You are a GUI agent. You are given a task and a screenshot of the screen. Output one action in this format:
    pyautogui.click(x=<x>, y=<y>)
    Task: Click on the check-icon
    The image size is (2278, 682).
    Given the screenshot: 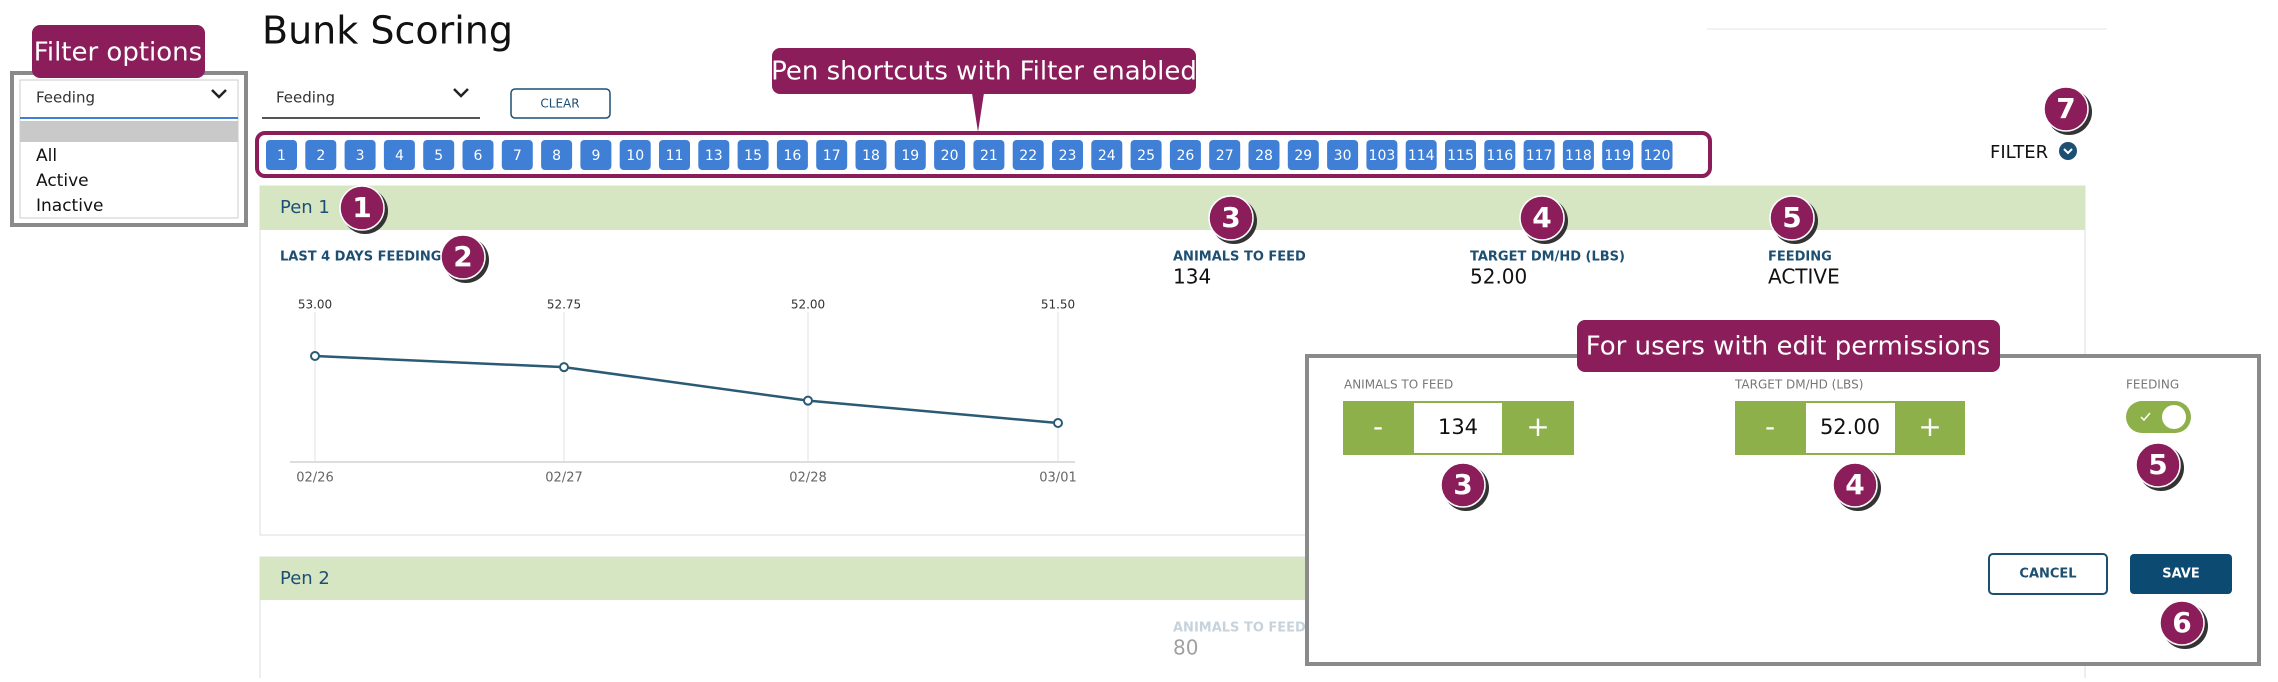 What is the action you would take?
    pyautogui.click(x=2145, y=417)
    